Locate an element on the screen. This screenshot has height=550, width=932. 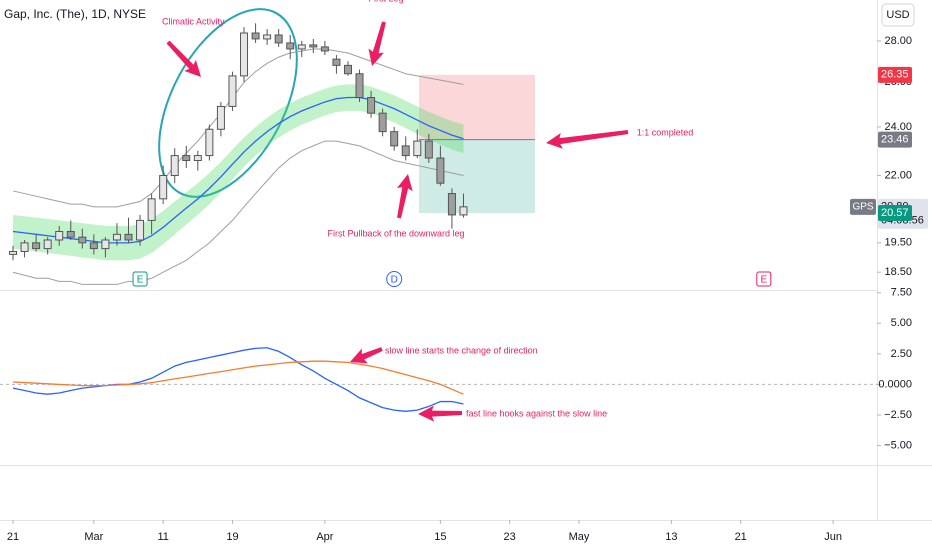
x-tick-label: 19 is located at coordinates (232, 537).